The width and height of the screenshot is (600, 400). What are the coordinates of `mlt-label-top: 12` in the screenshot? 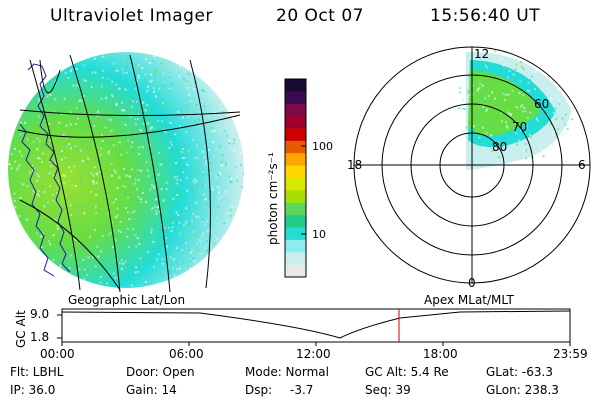 It's located at (482, 54).